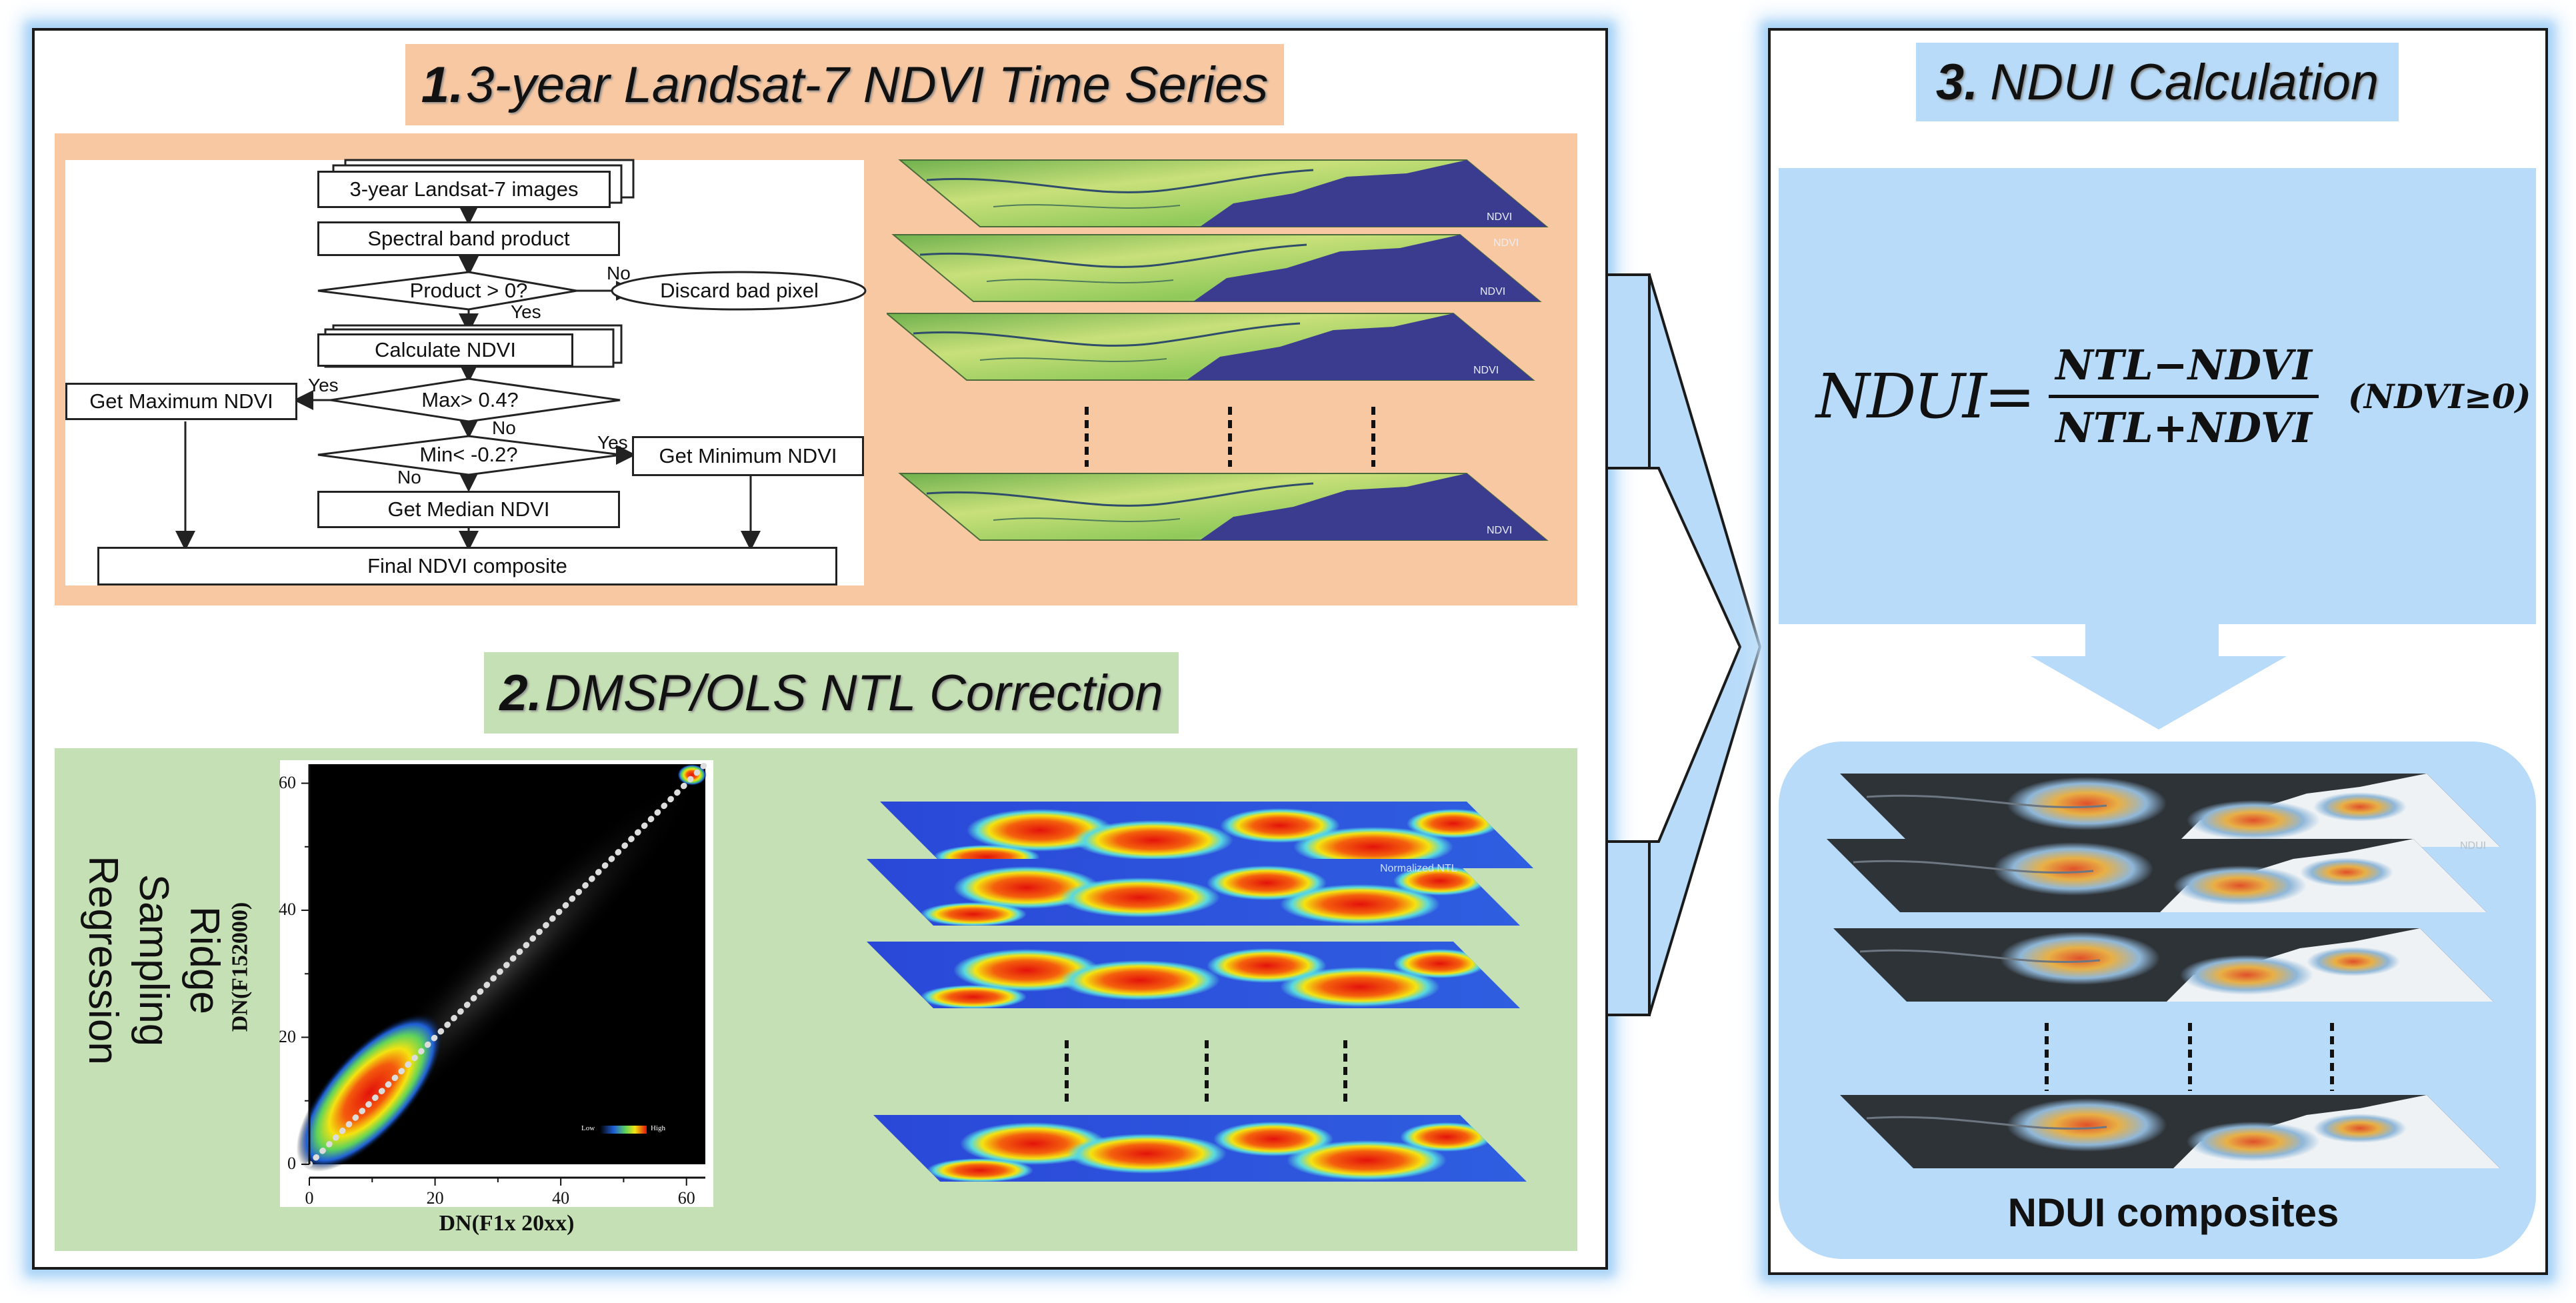  What do you see at coordinates (287, 1036) in the screenshot?
I see `y-tick-label: 20` at bounding box center [287, 1036].